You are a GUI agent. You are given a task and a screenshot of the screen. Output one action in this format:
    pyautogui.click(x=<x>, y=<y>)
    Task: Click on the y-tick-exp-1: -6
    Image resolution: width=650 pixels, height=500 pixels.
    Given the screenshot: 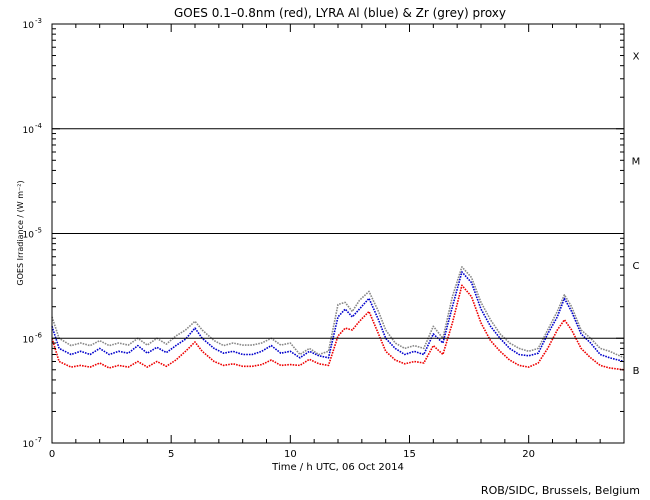 What is the action you would take?
    pyautogui.click(x=39, y=335)
    